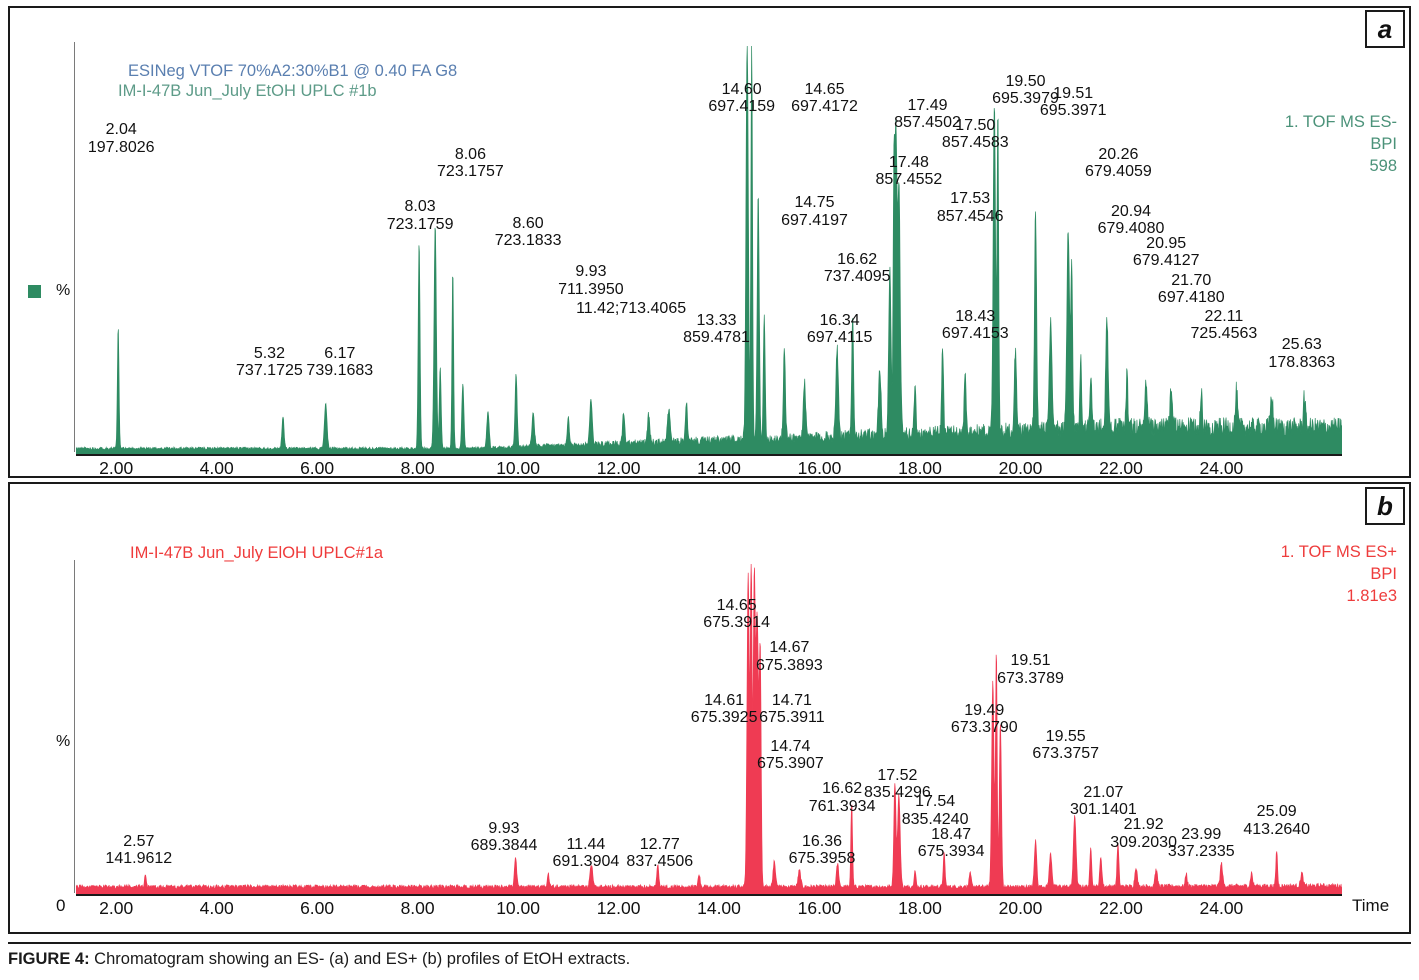 This screenshot has height=980, width=1419. What do you see at coordinates (586, 845) in the screenshot?
I see `peak-retention-time: 11.44` at bounding box center [586, 845].